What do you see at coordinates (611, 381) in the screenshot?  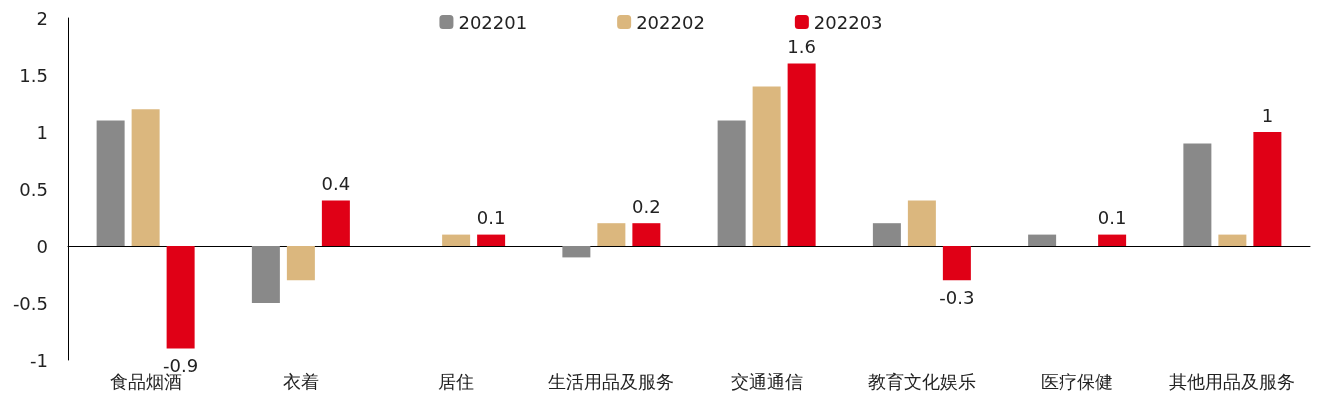 I see `x-tick-label: 生活用品及服务` at bounding box center [611, 381].